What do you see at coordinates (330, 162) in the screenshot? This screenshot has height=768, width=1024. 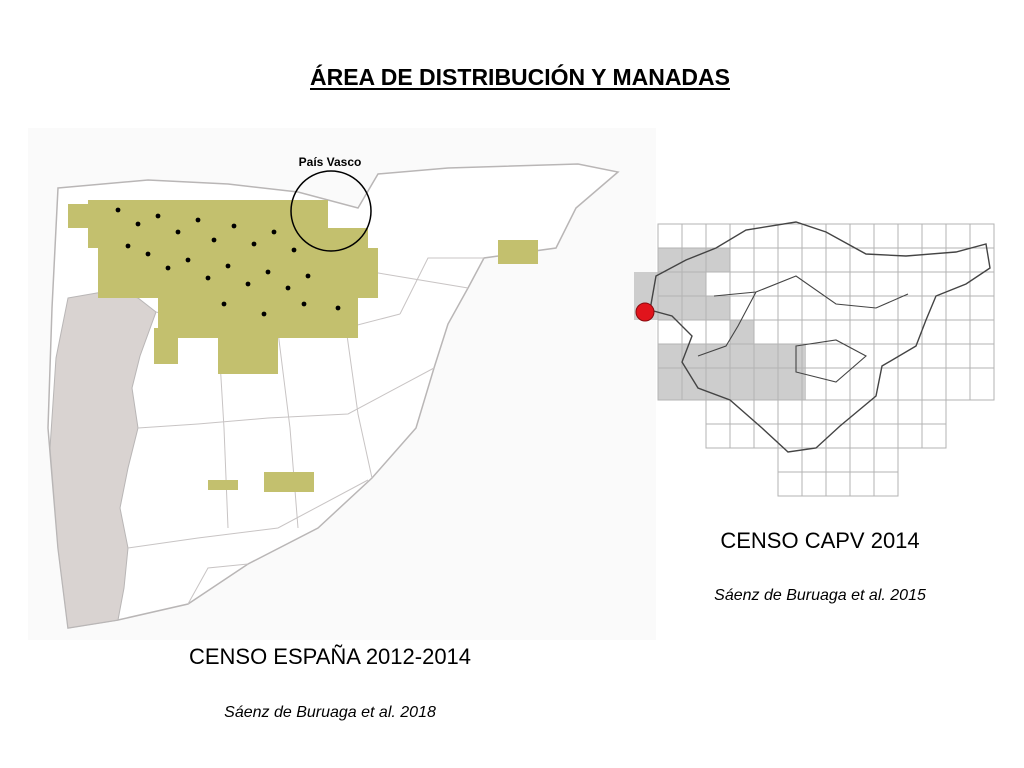 I see `pais-vasco-label: País Vasco` at bounding box center [330, 162].